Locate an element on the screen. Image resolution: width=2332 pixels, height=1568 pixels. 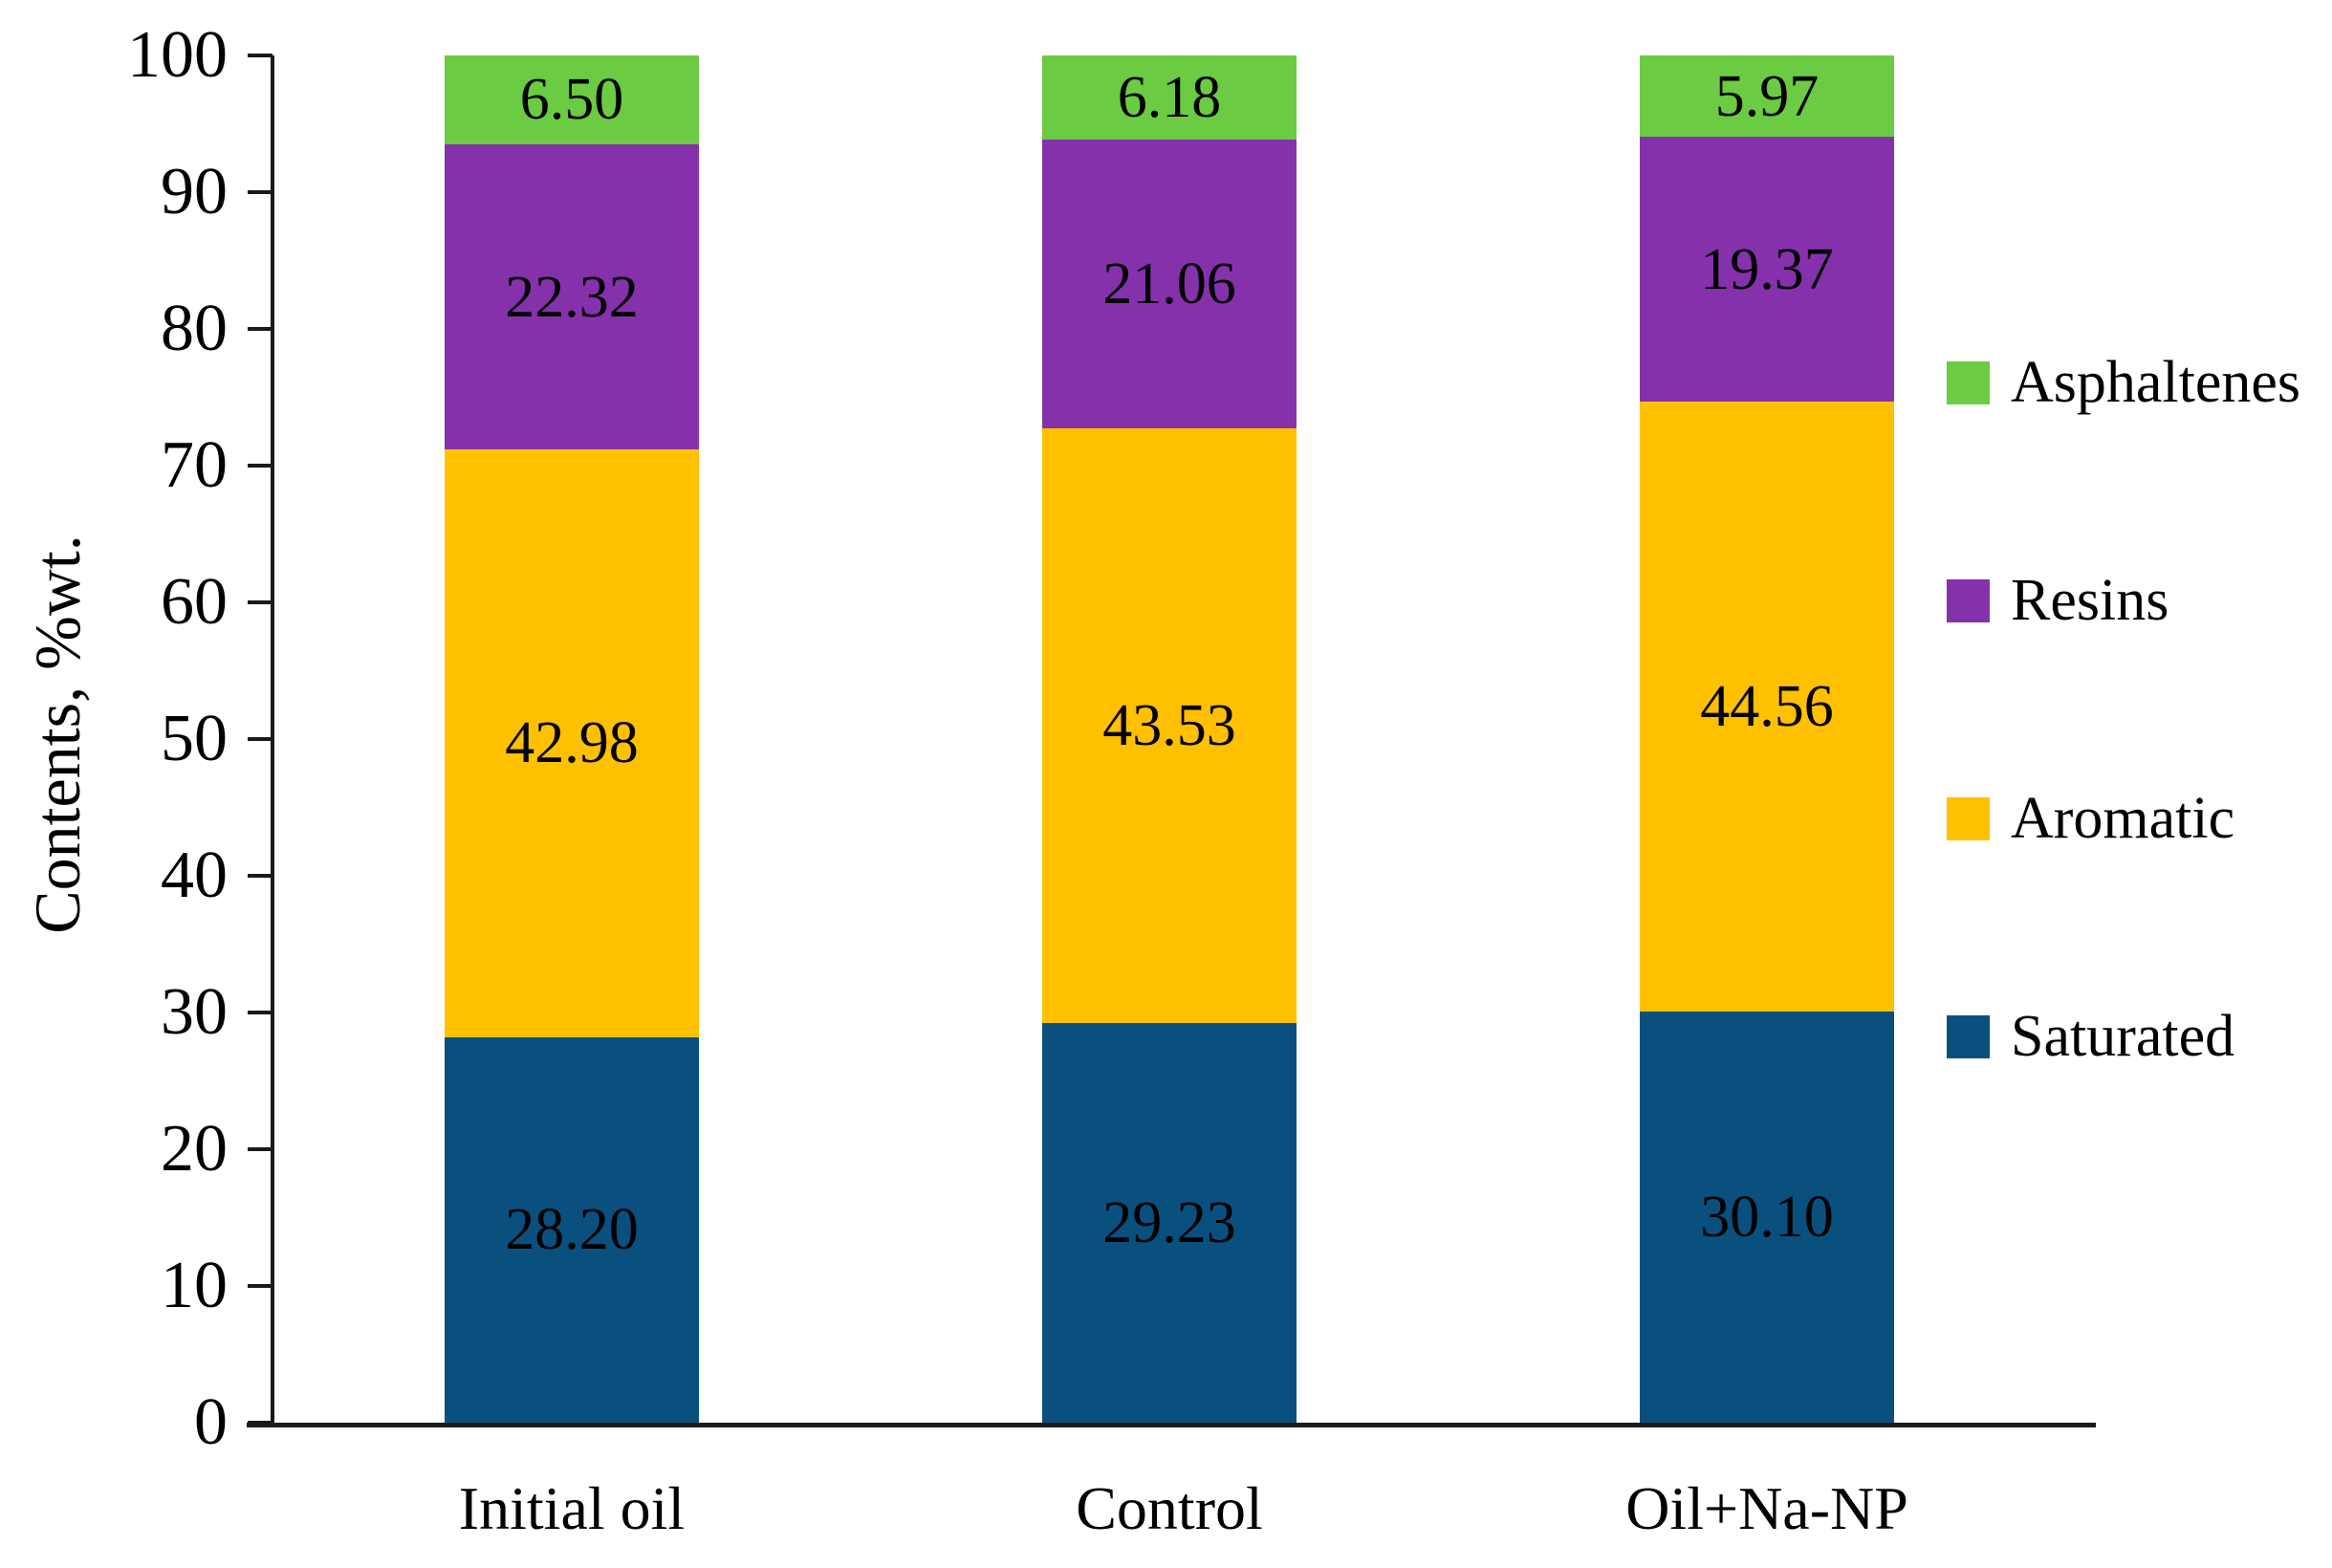
legend-label-asphaltenes: Asphaltenes is located at coordinates (2156, 382).